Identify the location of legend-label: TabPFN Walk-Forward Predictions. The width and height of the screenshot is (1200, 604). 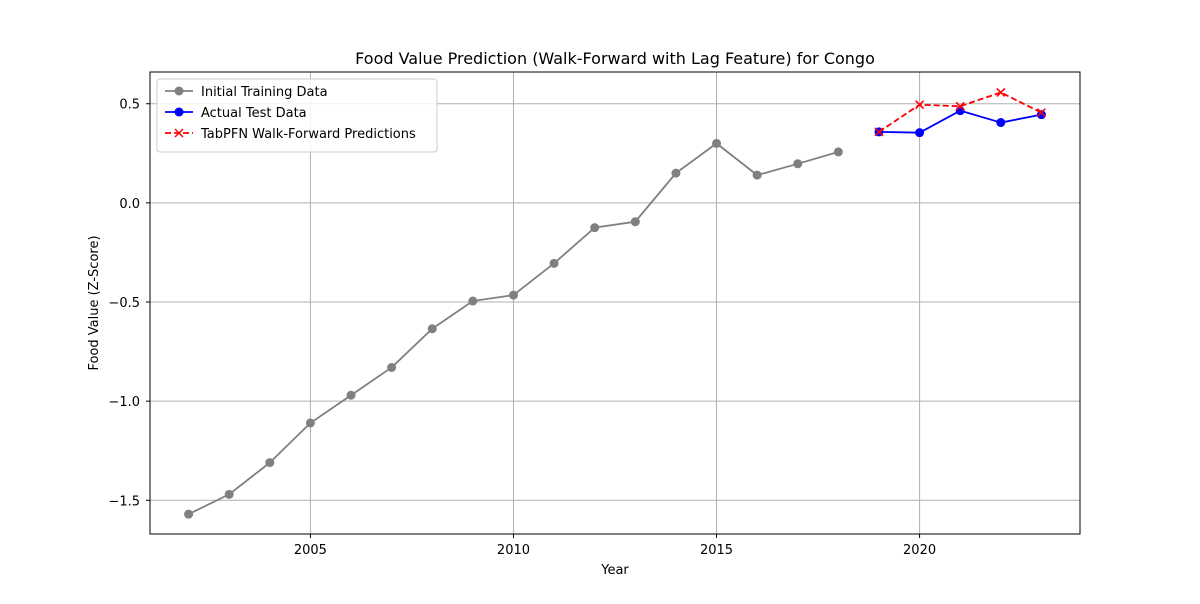
(308, 134).